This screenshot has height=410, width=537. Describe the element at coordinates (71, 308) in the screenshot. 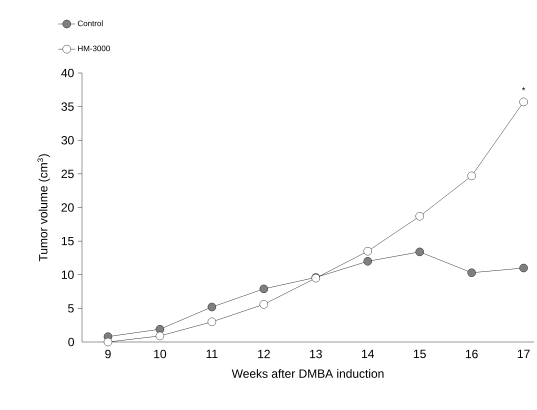

I see `y-tick-label: 5` at that location.